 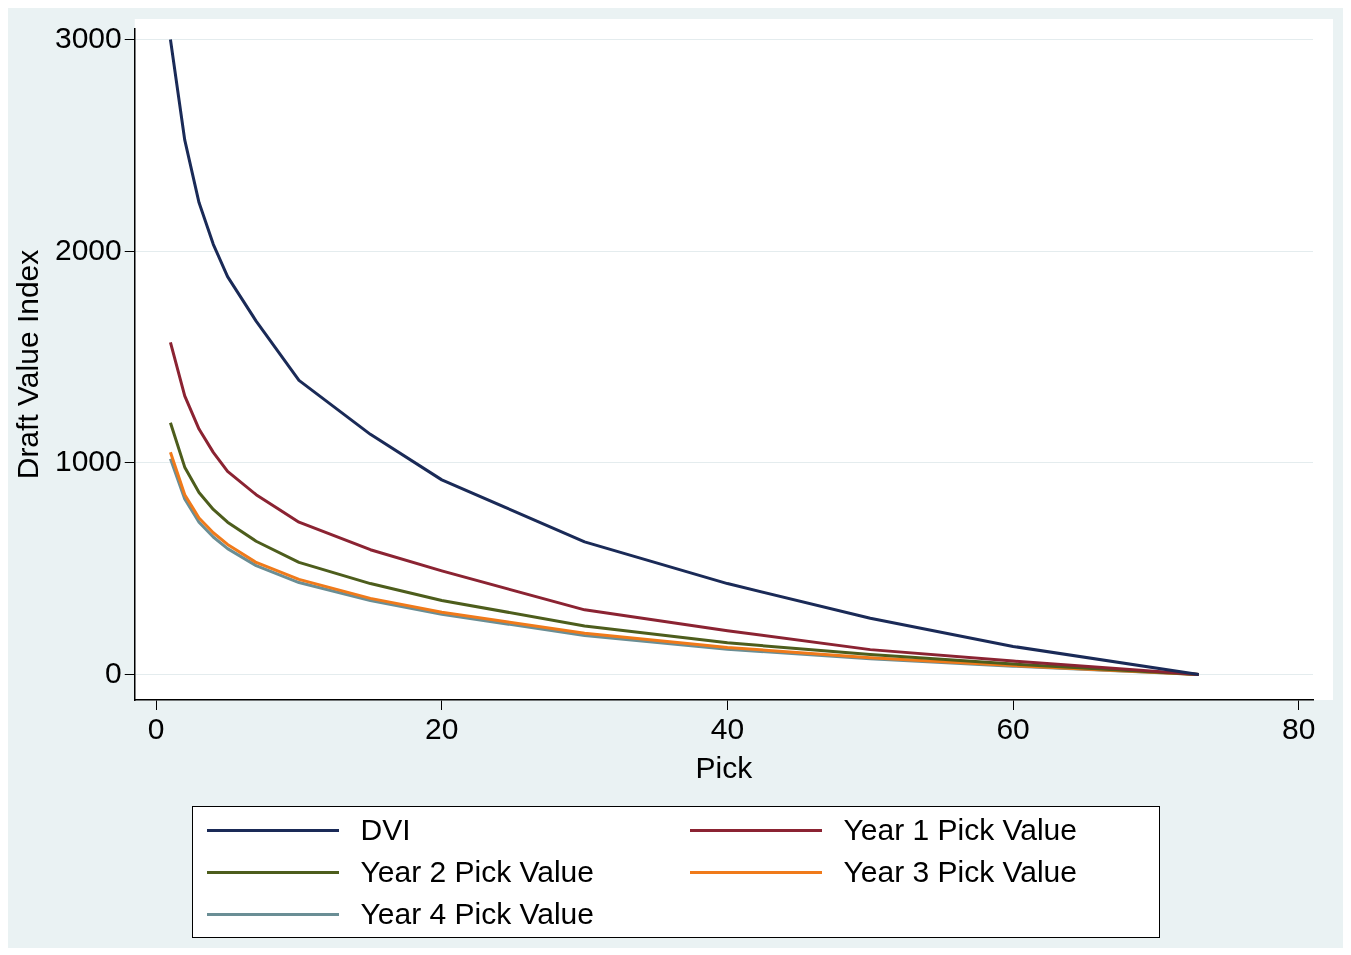 I want to click on x-tick-label: 20, so click(x=442, y=729).